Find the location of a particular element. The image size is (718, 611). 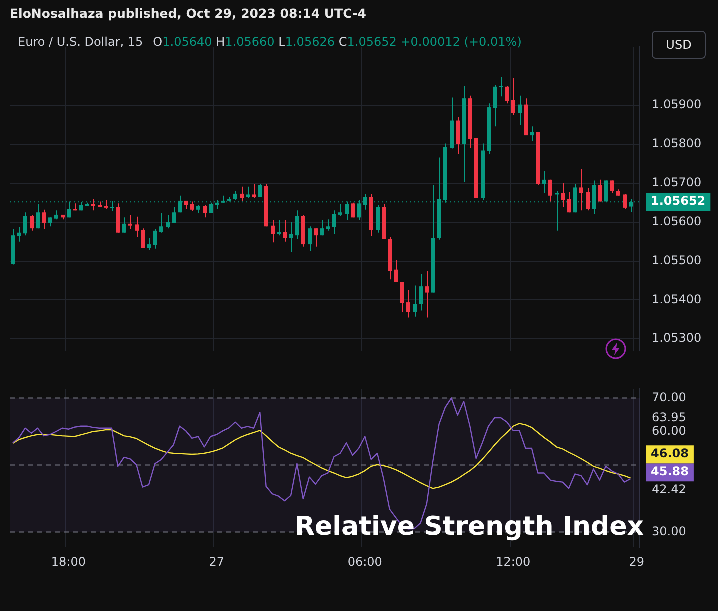

text: Relative Strength Index is located at coordinates (469, 527).